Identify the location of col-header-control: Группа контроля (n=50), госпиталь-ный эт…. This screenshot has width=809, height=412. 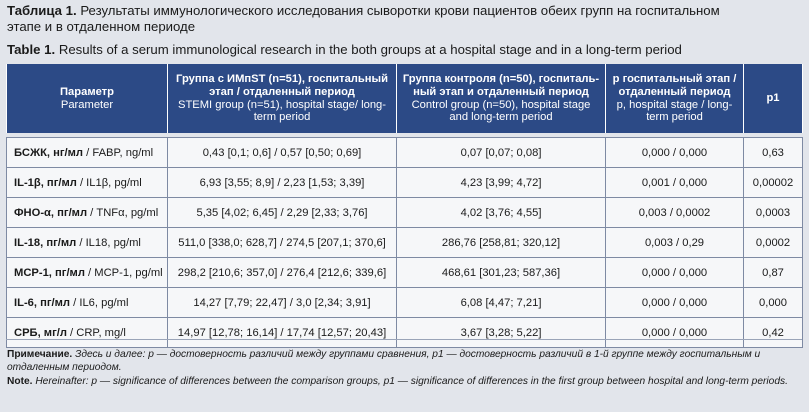
(501, 98).